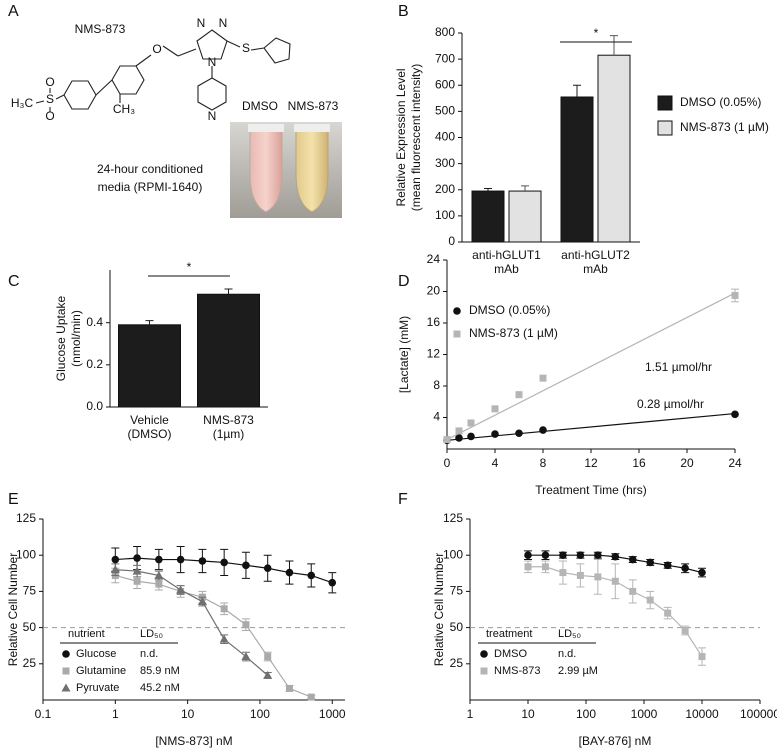  I want to click on legend-ld50: 45.2 nM, so click(160, 688).